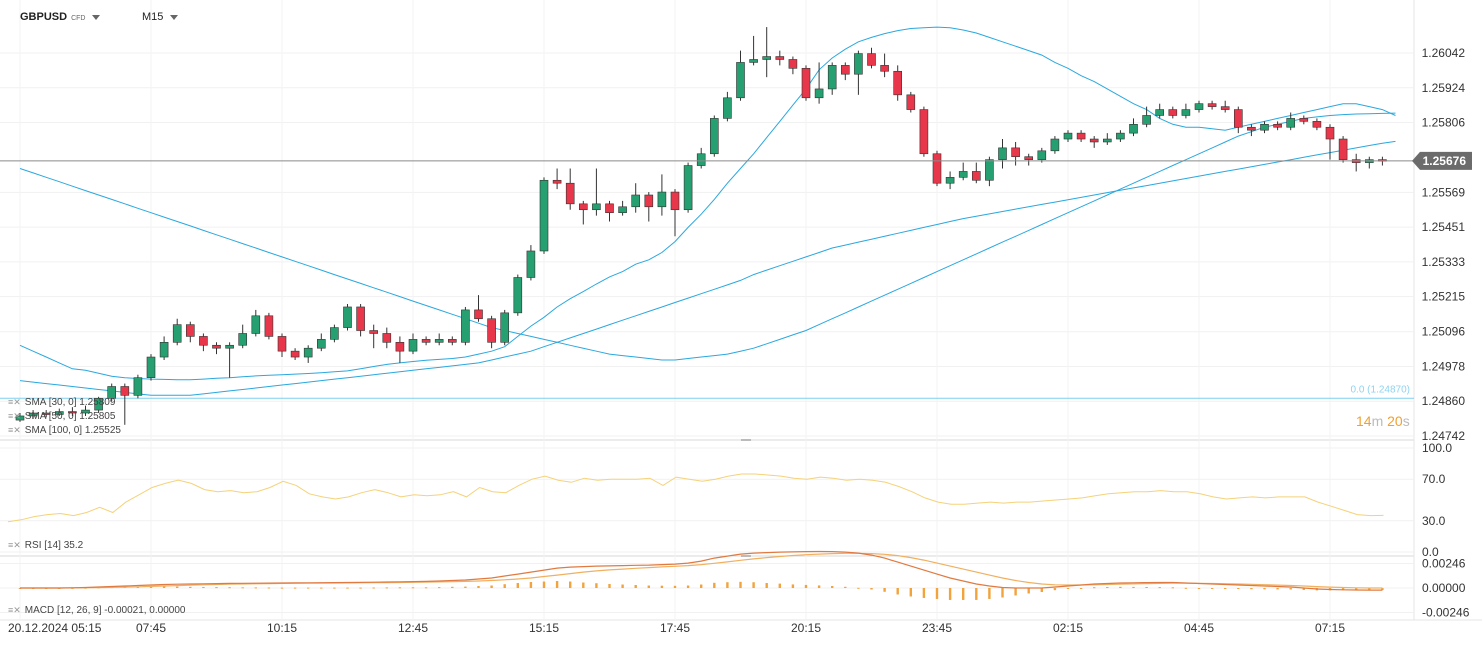  I want to click on sma-30-legend: ≡✕ SMA [30, 0] 1.25809, so click(61, 402).